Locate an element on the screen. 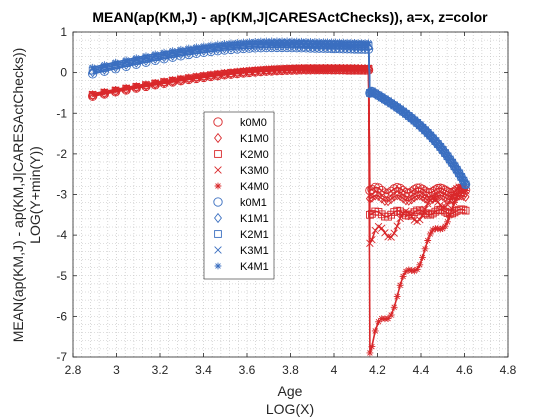 Image resolution: width=560 pixels, height=420 pixels. legend-label-K3M0: K3M0 is located at coordinates (254, 171).